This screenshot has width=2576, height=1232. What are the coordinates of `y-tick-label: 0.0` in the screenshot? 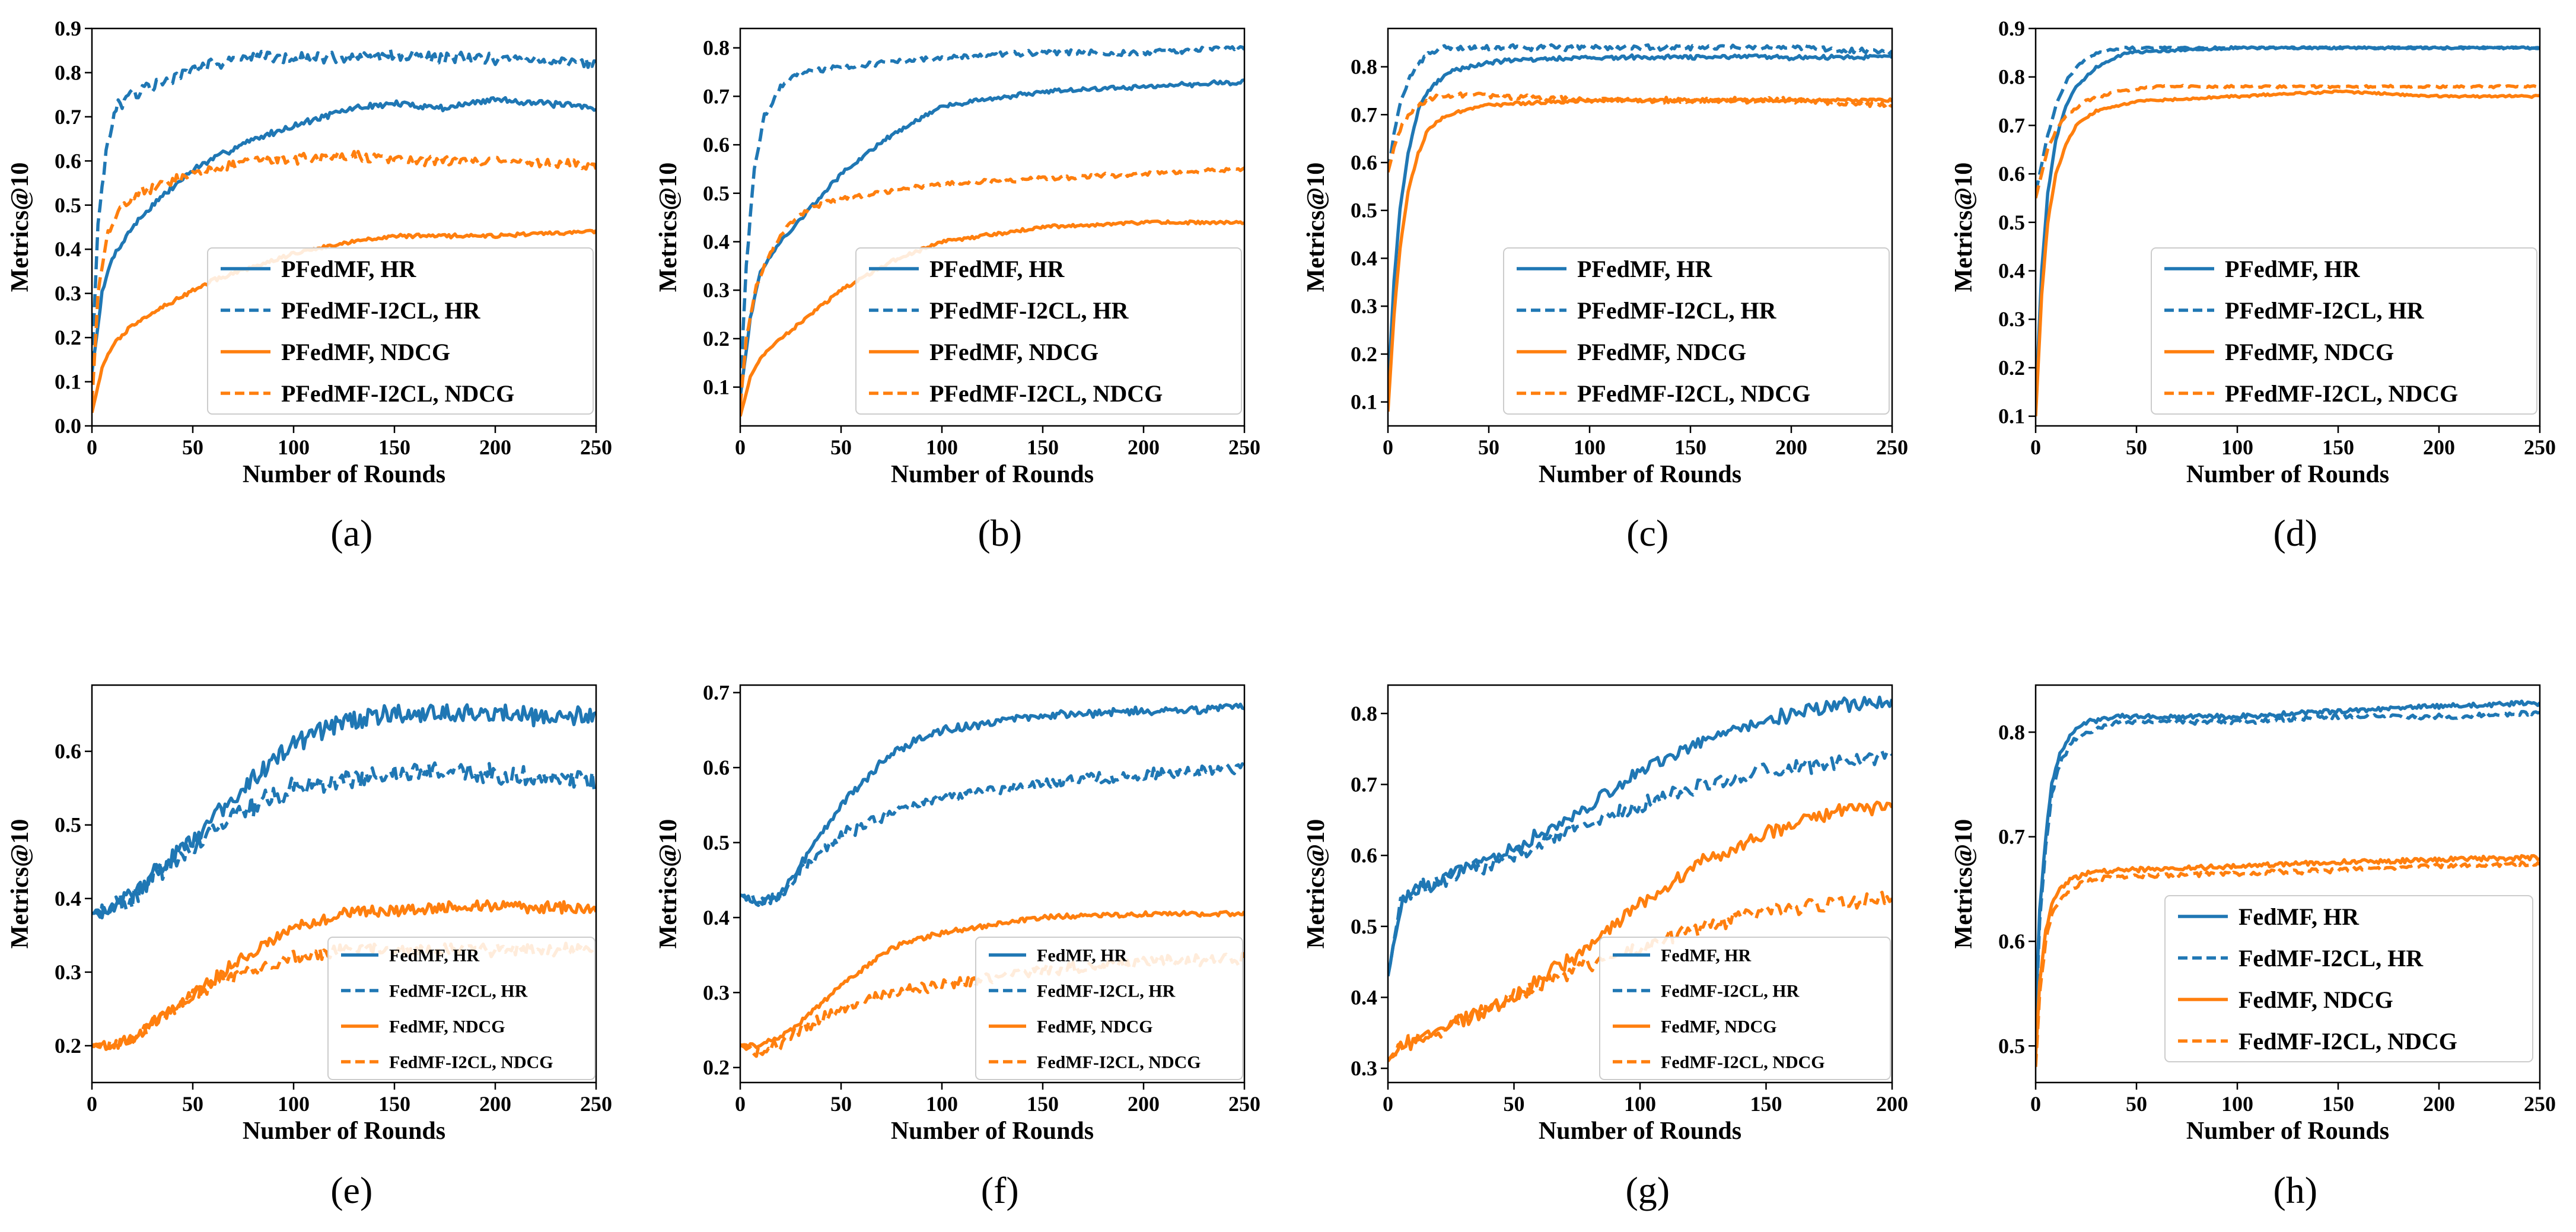 It's located at (68, 426).